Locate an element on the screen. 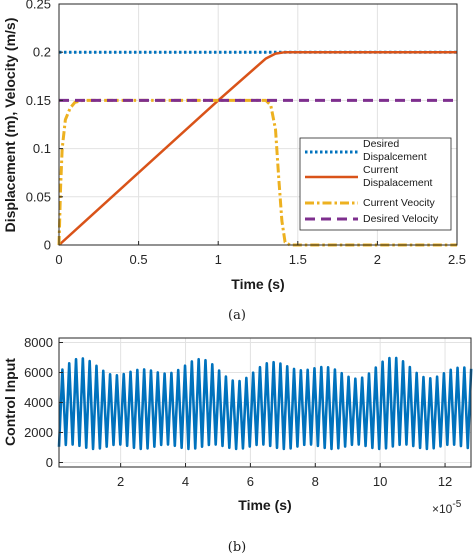 This screenshot has width=474, height=555. multiplier-exponent: -5 is located at coordinates (456, 504).